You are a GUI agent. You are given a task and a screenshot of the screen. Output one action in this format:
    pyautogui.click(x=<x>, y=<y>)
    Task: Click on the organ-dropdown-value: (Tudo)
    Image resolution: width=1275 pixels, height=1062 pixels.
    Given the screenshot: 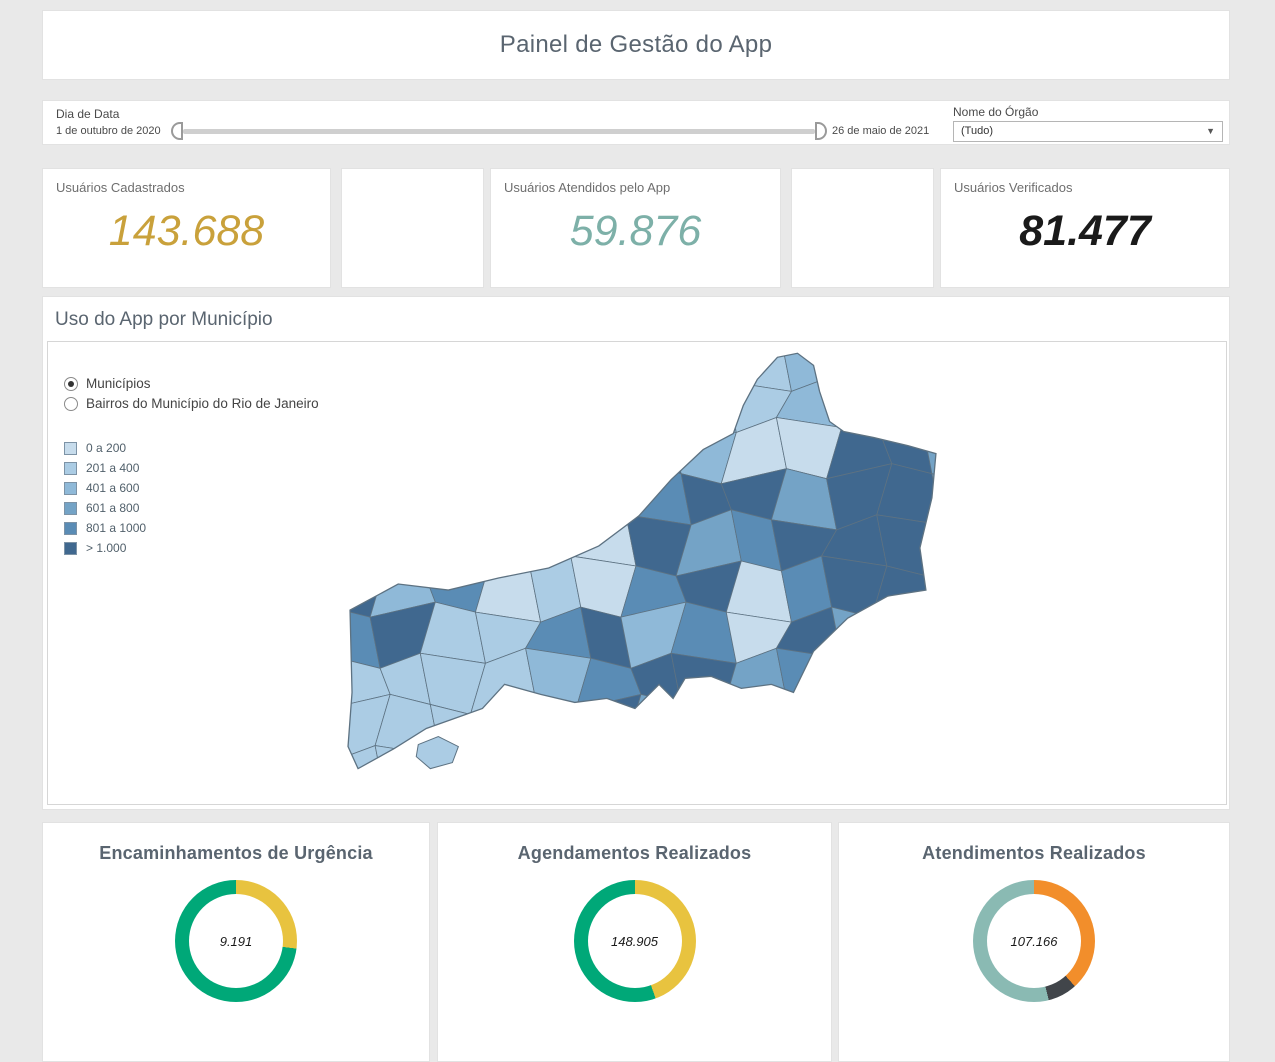 What is the action you would take?
    pyautogui.click(x=977, y=131)
    